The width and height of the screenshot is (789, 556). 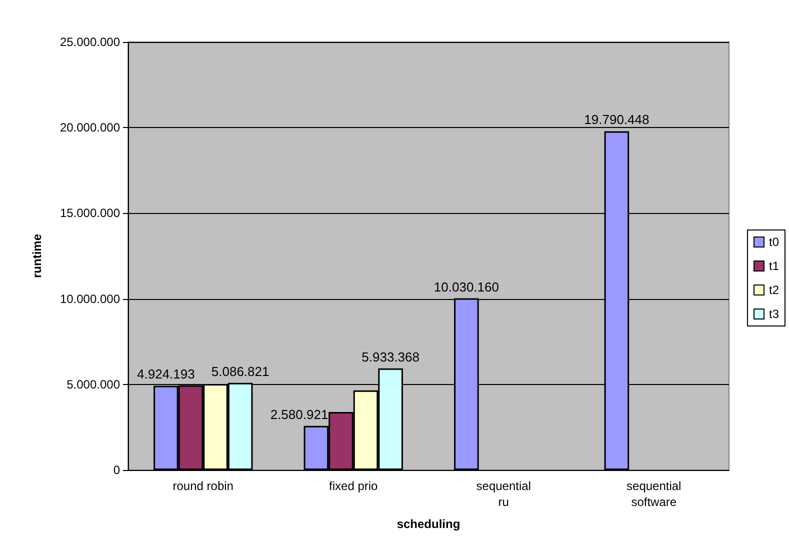 What do you see at coordinates (203, 486) in the screenshot?
I see `x-tick-label: round robin` at bounding box center [203, 486].